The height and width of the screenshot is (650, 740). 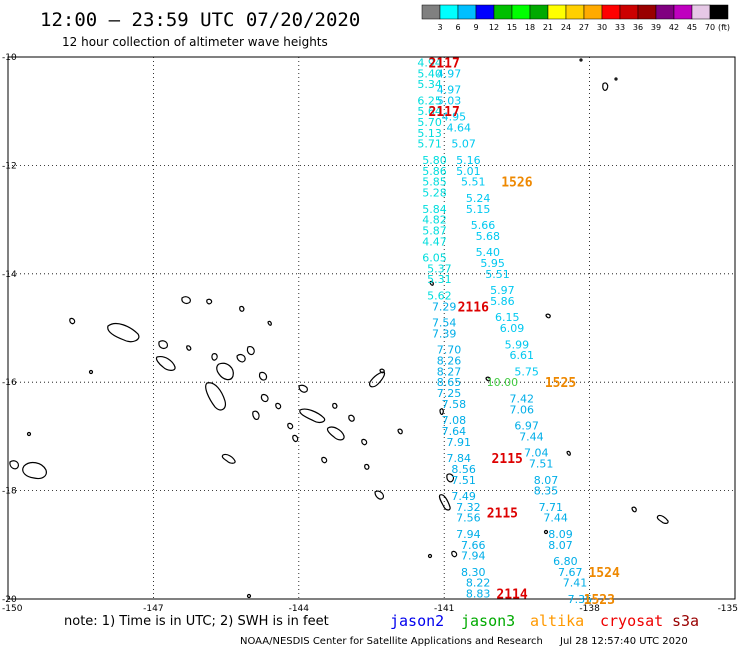 What do you see at coordinates (449, 350) in the screenshot?
I see `wave-height-value: 7.70` at bounding box center [449, 350].